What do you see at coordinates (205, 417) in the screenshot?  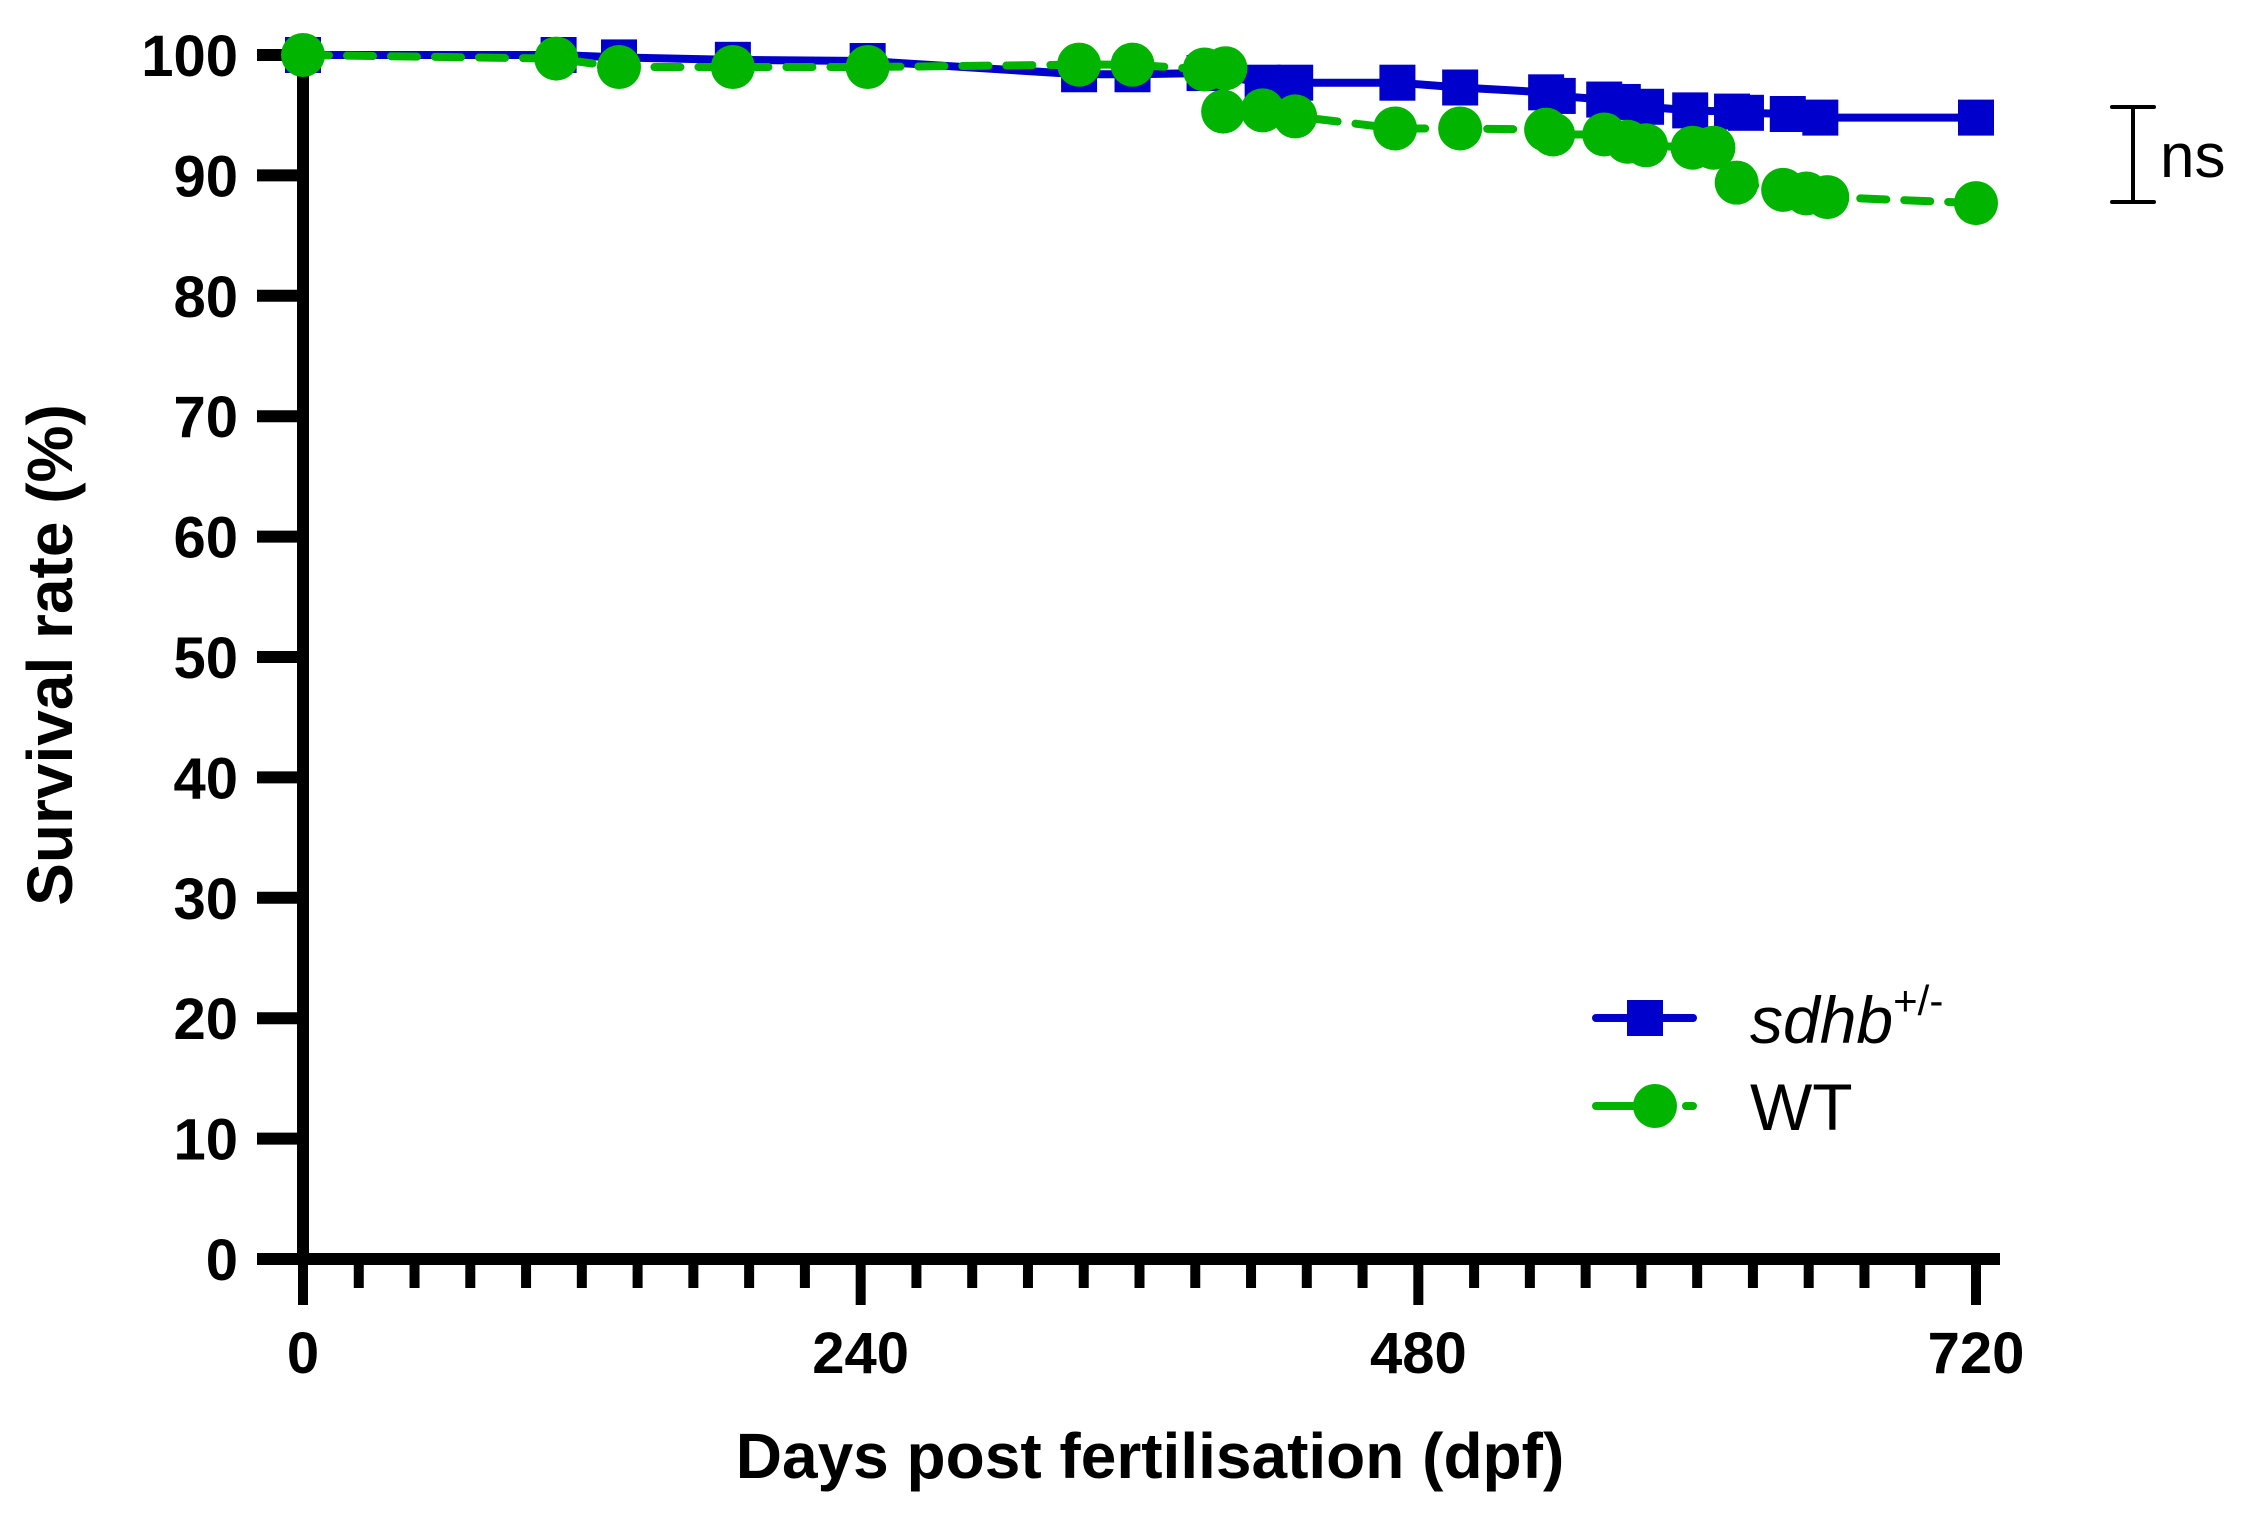 I see `y-tick-label: 70` at bounding box center [205, 417].